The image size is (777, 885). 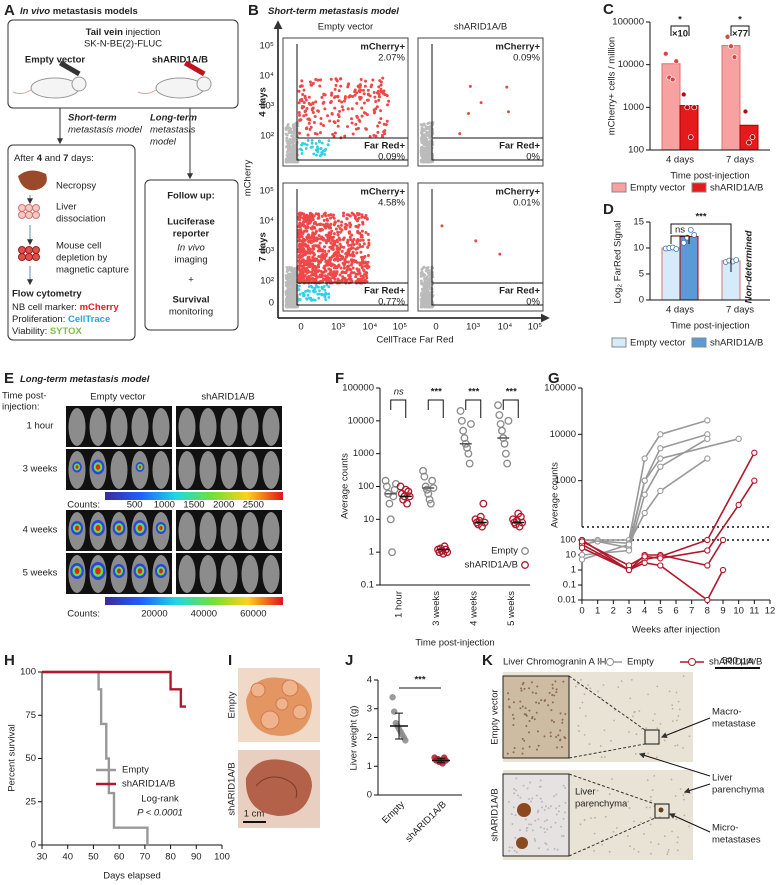 I want to click on label: Follow up:, so click(x=191, y=196).